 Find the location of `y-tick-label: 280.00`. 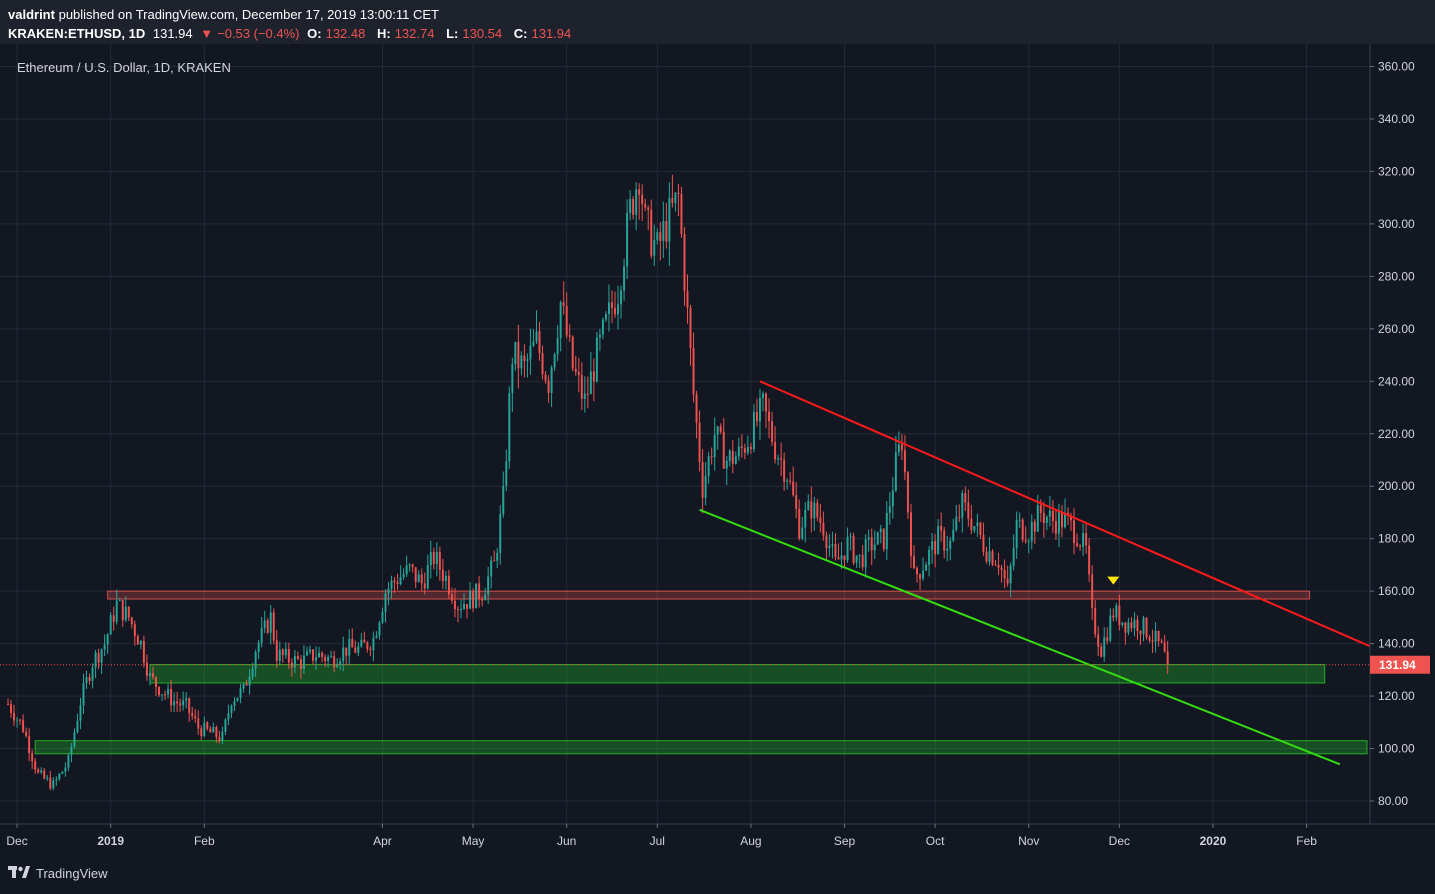

y-tick-label: 280.00 is located at coordinates (1396, 276).